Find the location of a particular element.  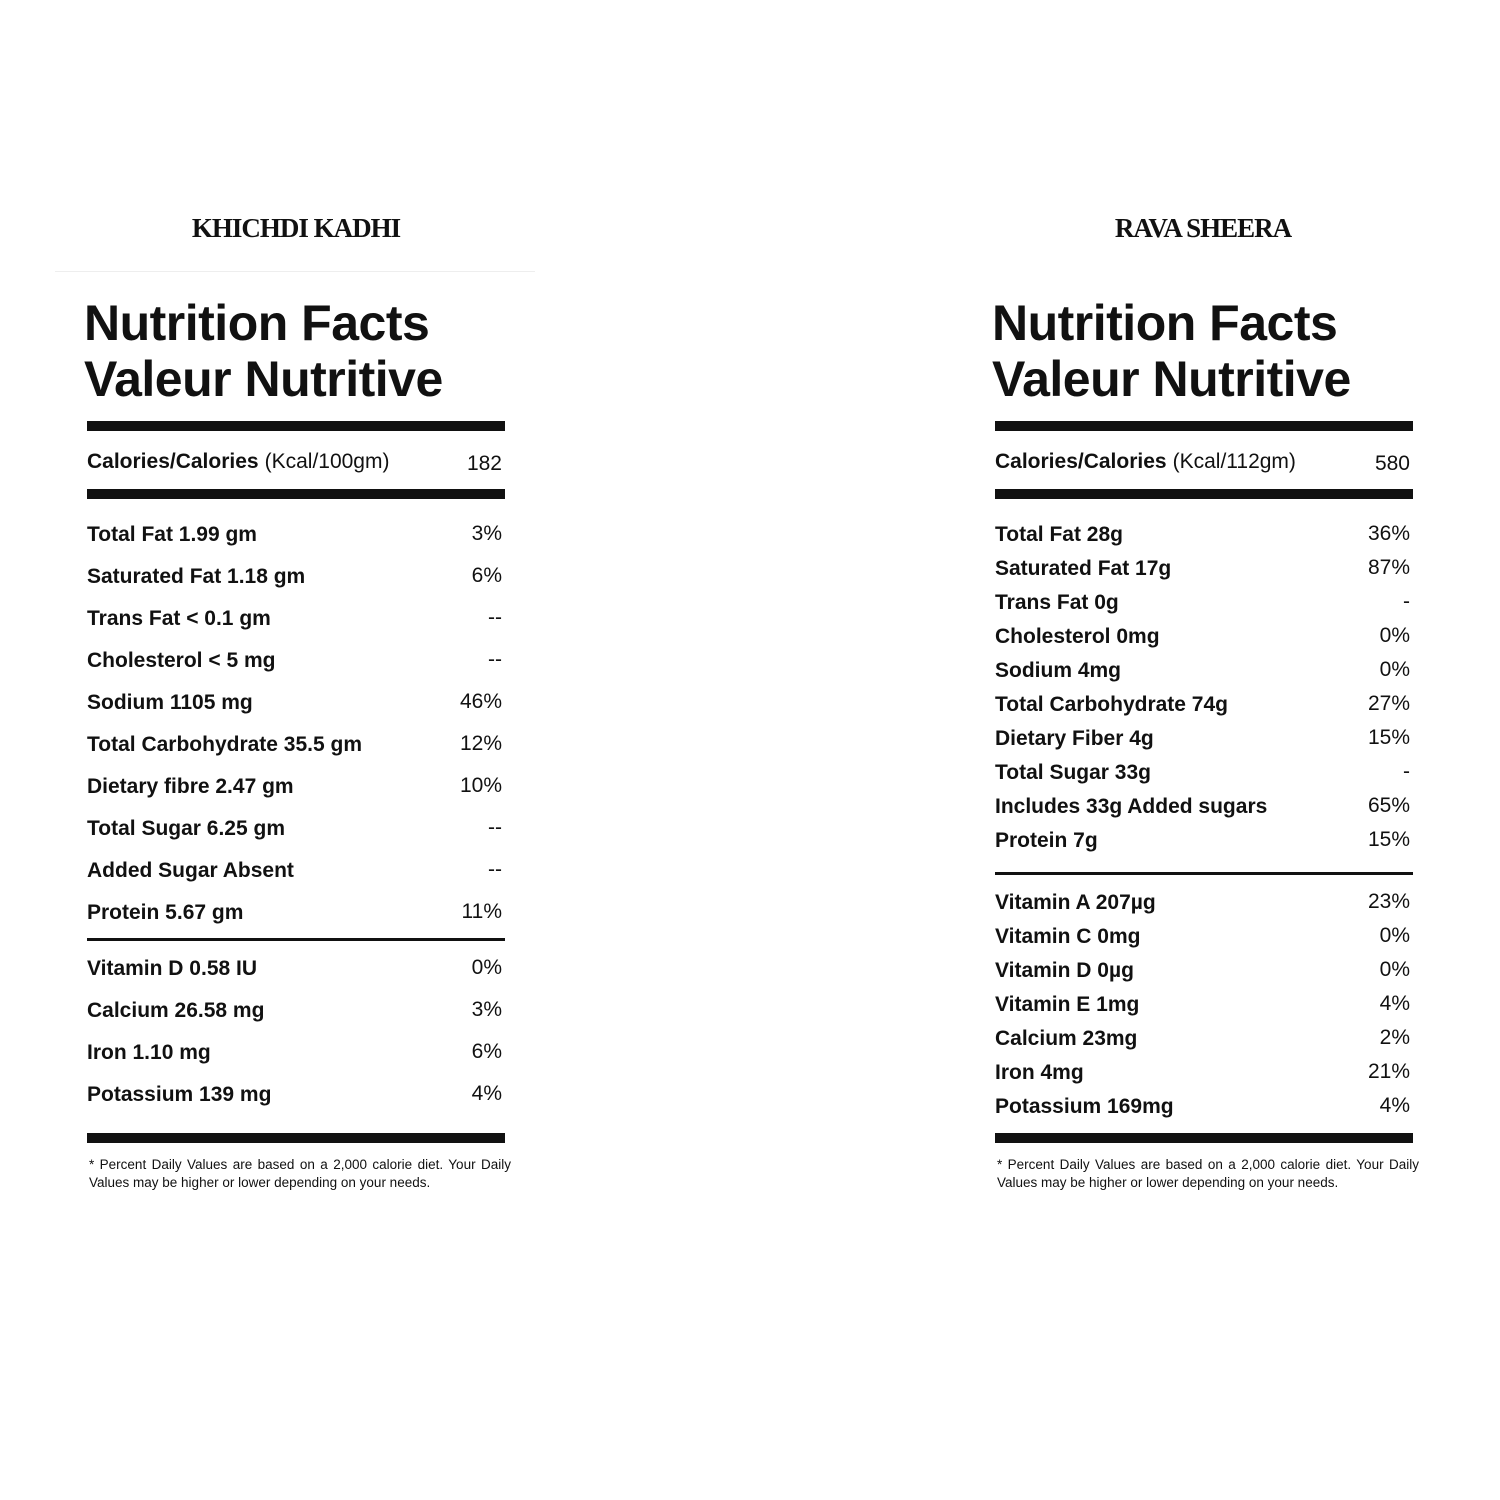

daily-value: 36% is located at coordinates (1388, 533).